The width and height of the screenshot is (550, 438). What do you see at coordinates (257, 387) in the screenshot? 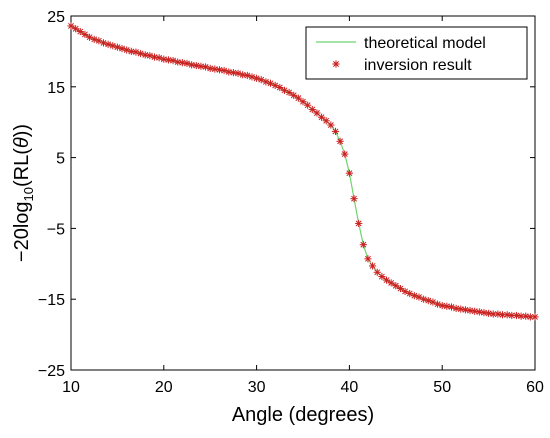
I see `x-tick-label: 30` at bounding box center [257, 387].